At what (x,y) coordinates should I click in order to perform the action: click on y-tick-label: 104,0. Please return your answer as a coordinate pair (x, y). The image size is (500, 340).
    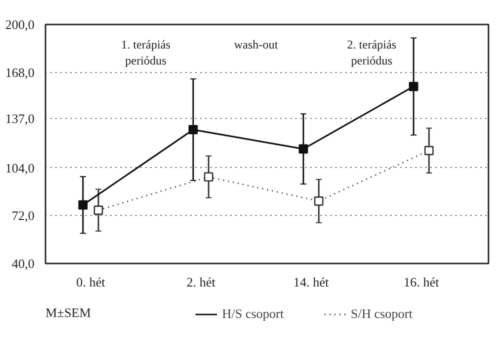
    Looking at the image, I should click on (19, 168).